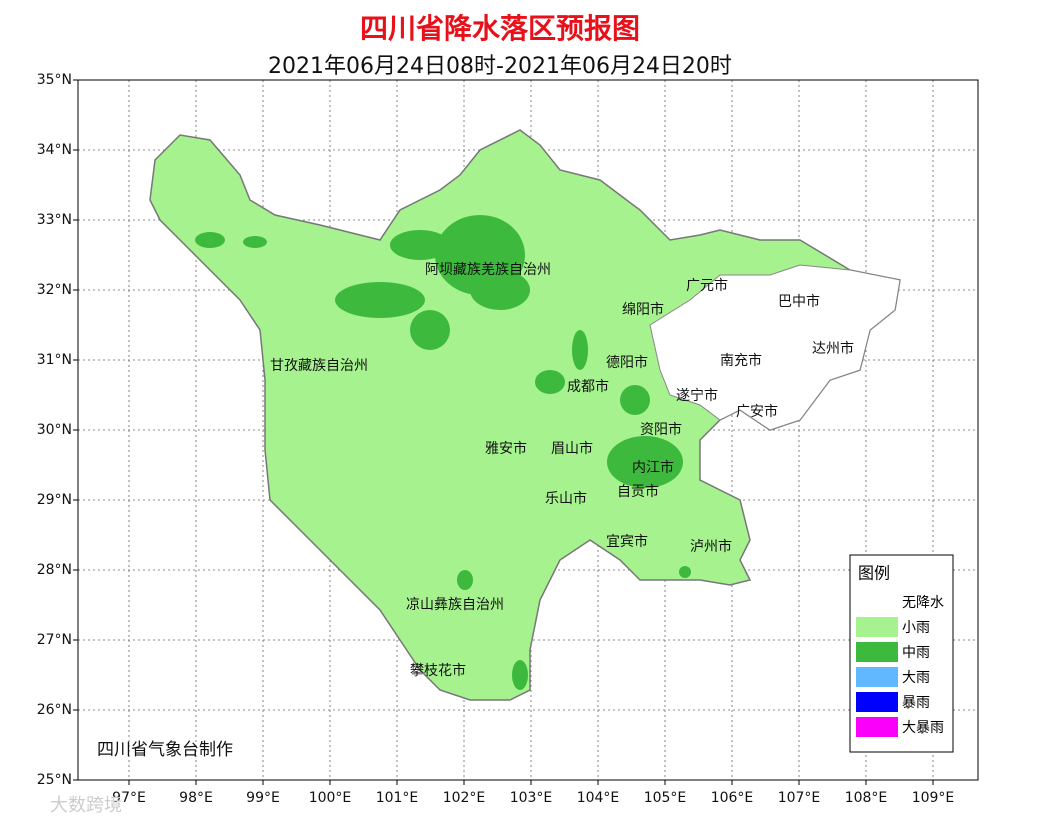 This screenshot has height=825, width=1056. Describe the element at coordinates (196, 798) in the screenshot. I see `x-tick-label: 98°E` at that location.